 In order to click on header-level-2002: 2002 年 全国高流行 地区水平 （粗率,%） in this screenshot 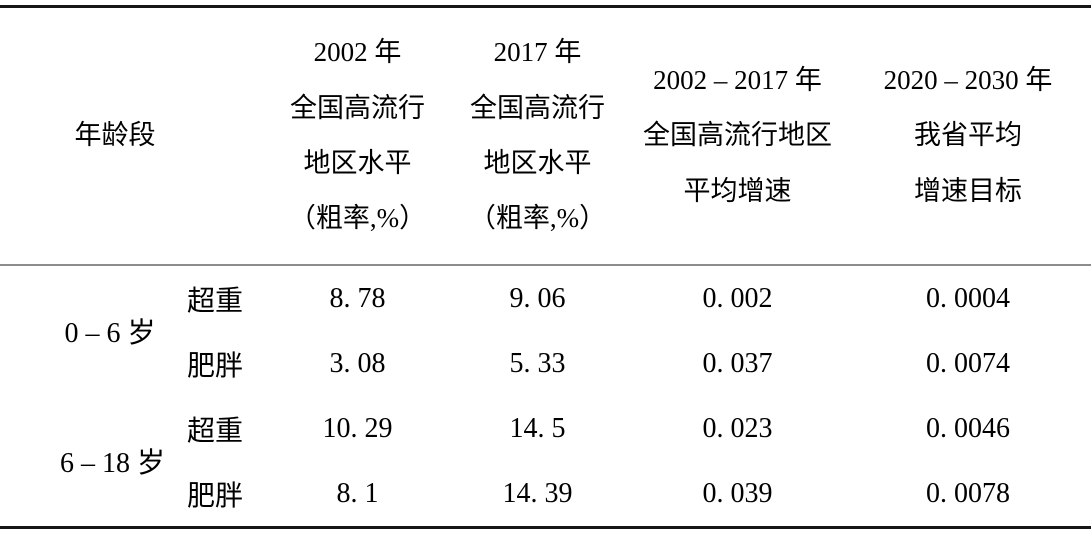, I will do `click(357, 135)`.